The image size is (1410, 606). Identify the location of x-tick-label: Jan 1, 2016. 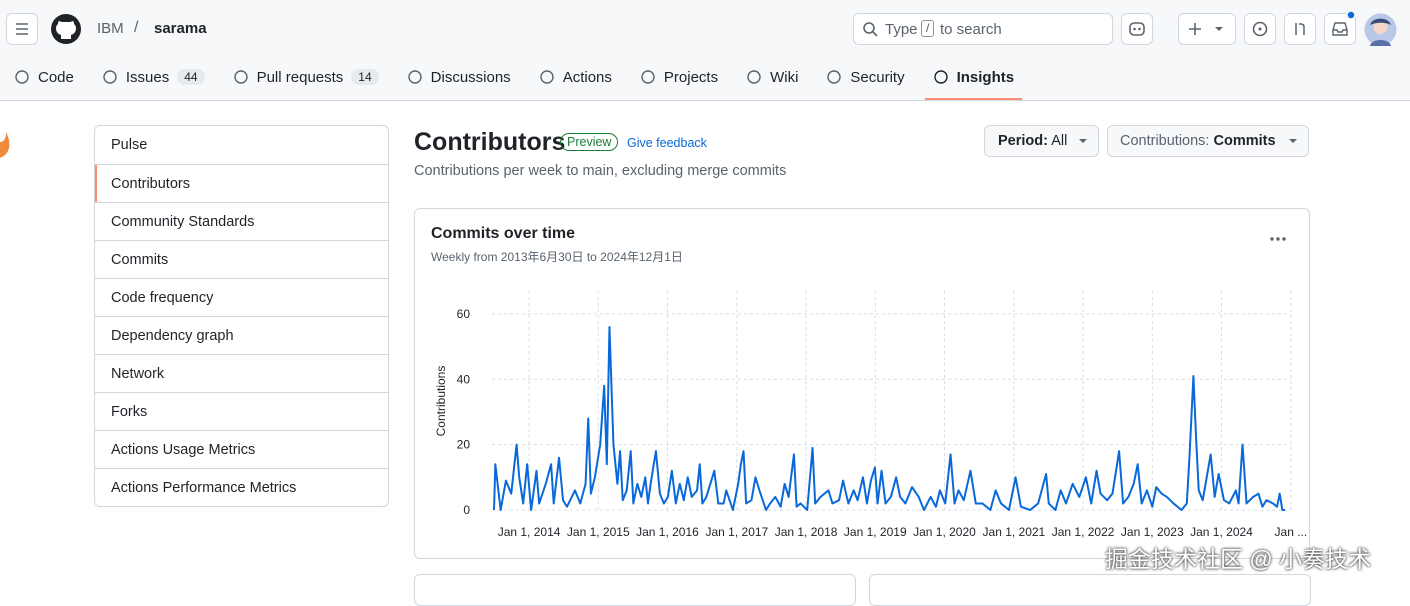
(667, 532).